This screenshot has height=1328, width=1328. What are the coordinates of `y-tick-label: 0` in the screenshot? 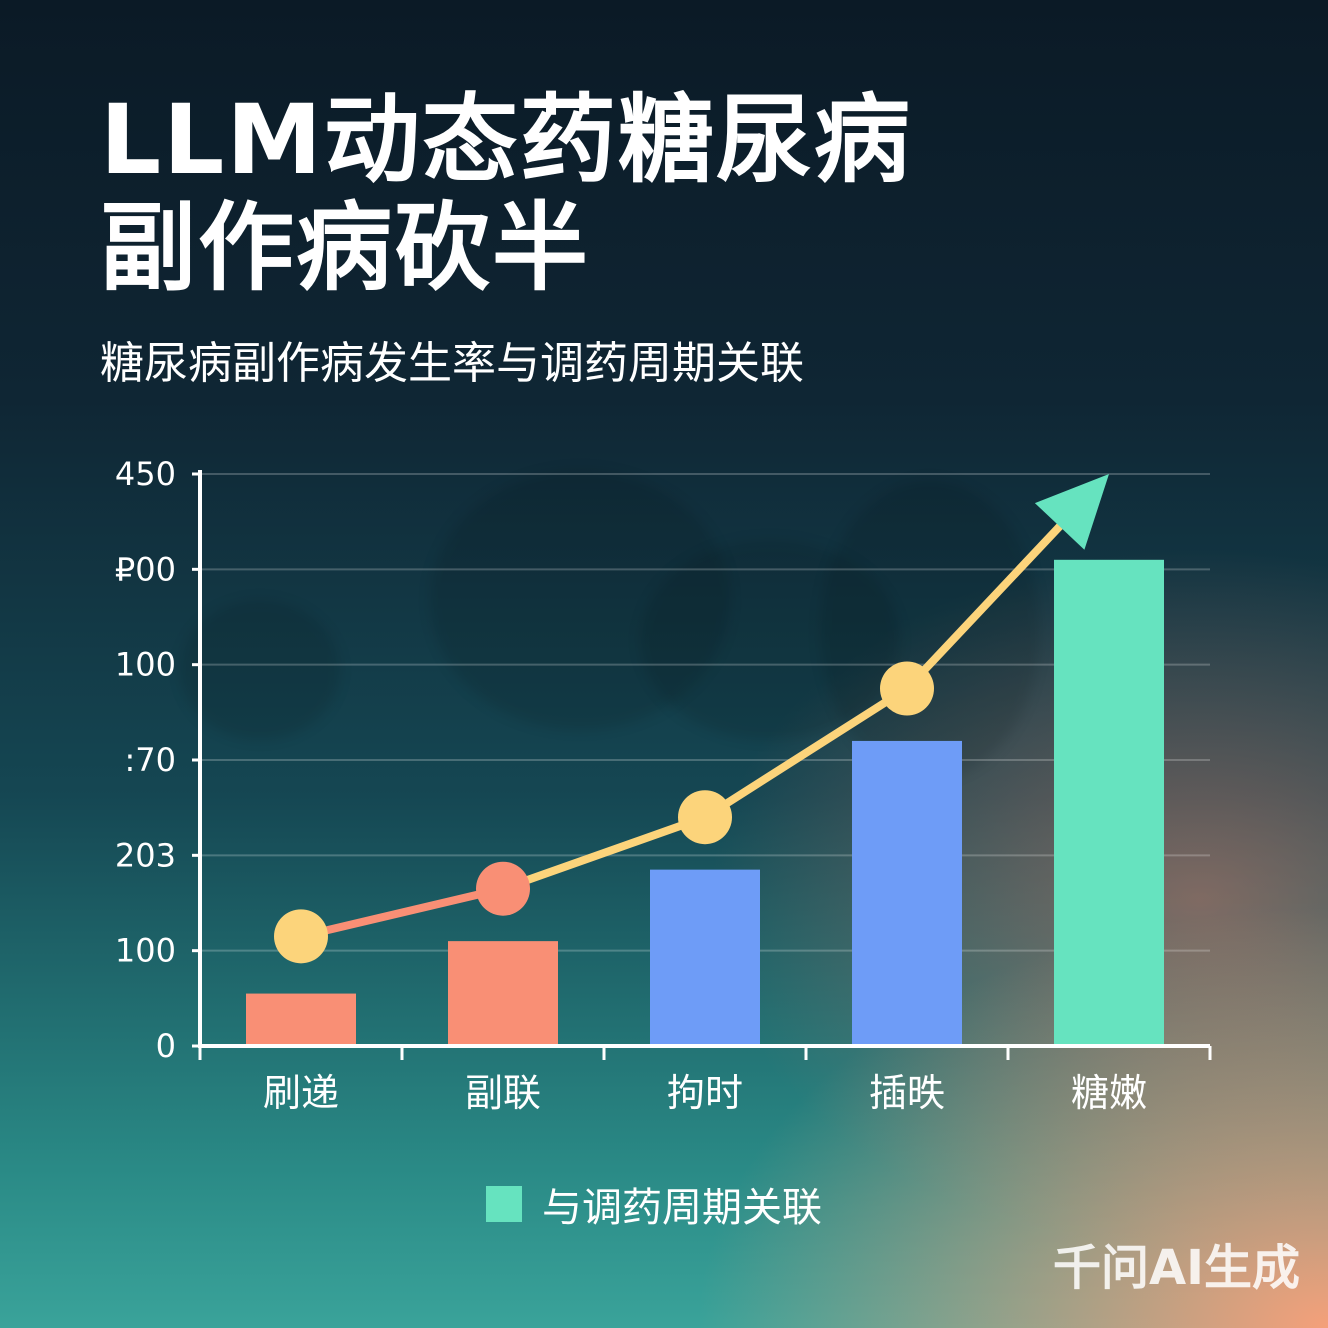 It's located at (166, 1046).